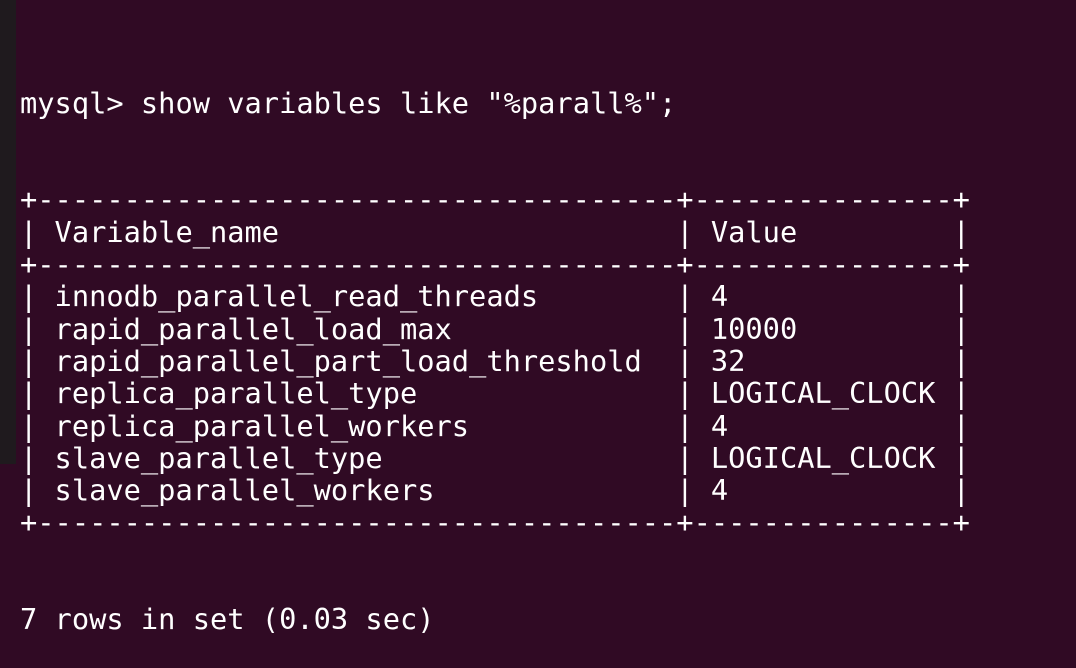 This screenshot has height=668, width=1076. I want to click on table-row: | slave_parallel_type | LOGICAL_CLOCK |, so click(495, 457).